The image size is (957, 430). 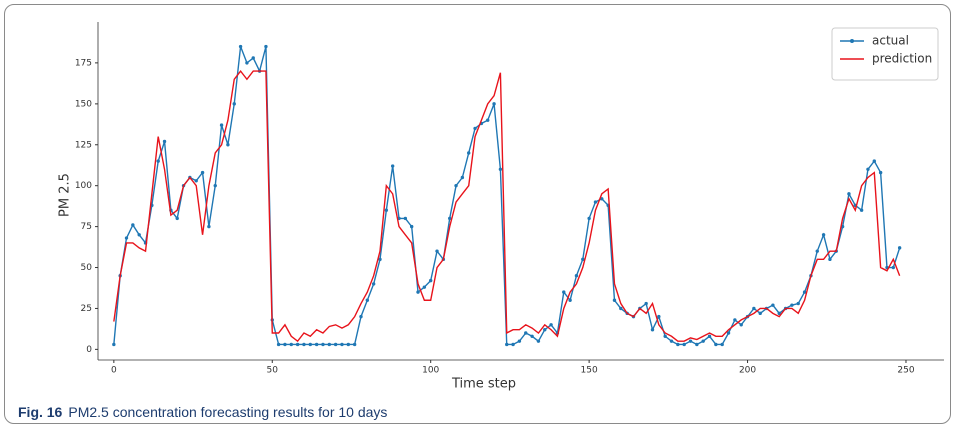 I want to click on y-tick-label: 25, so click(x=86, y=309).